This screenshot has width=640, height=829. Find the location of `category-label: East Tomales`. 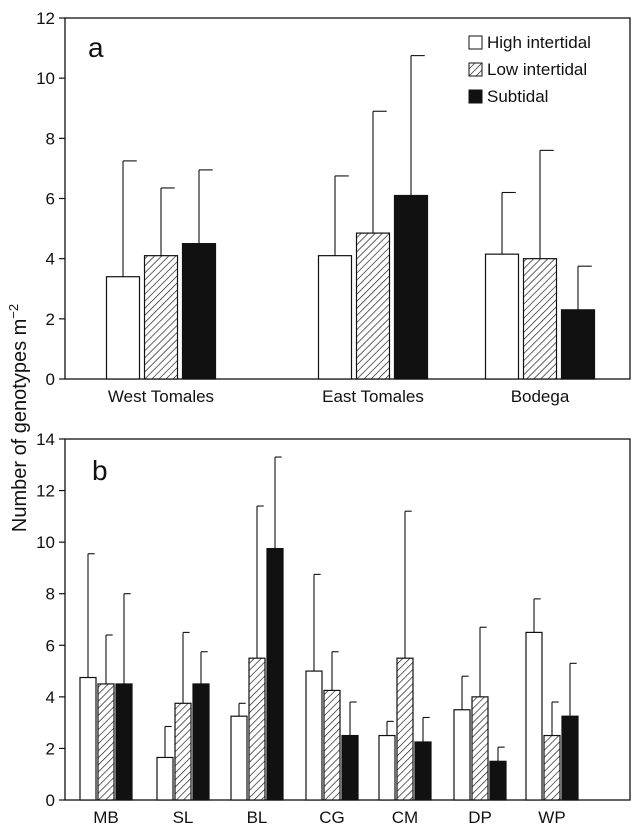

category-label: East Tomales is located at coordinates (373, 396).